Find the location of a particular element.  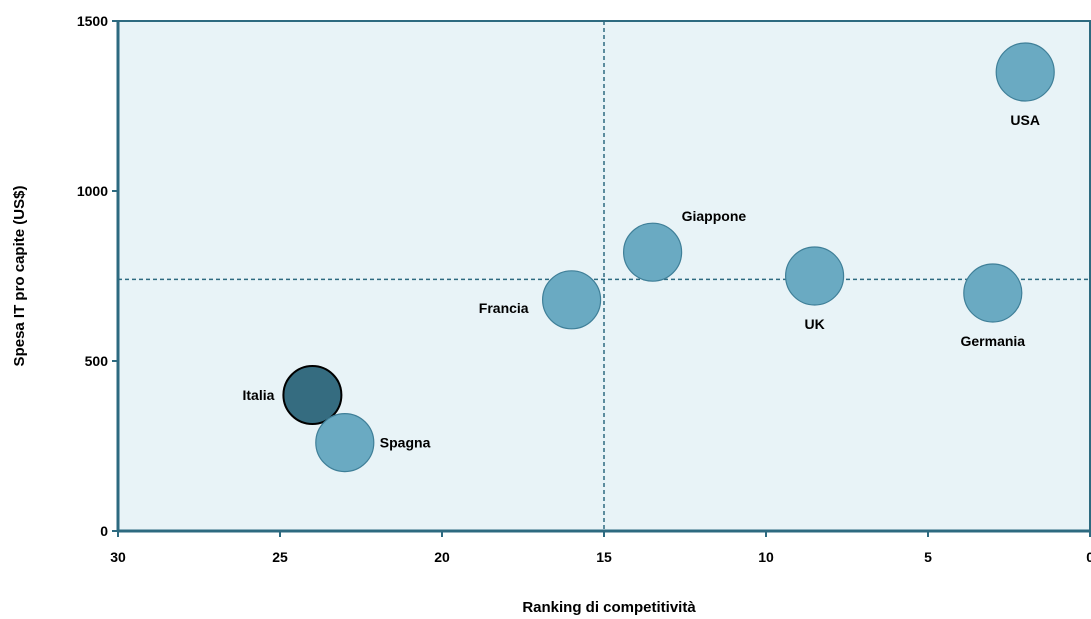

x-axis-title: Ranking di competitività is located at coordinates (609, 607).